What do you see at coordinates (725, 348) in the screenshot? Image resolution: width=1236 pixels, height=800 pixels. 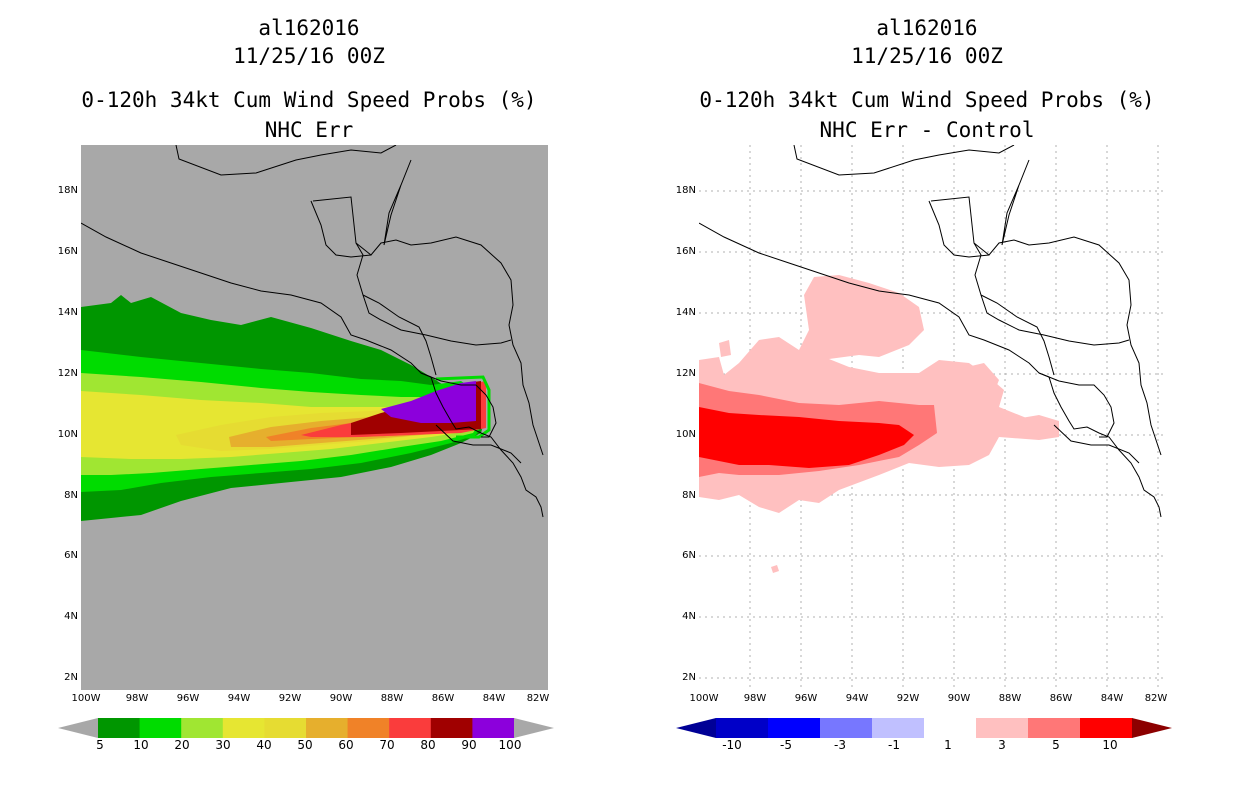 I see `diff-1-3-small-a` at bounding box center [725, 348].